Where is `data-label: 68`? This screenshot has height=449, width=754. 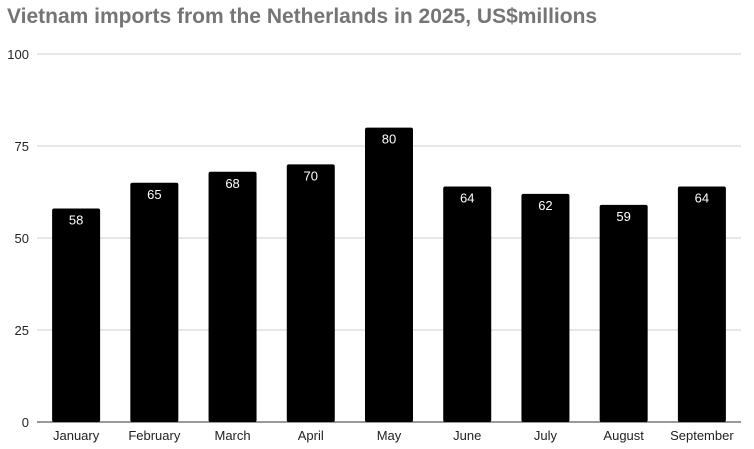 data-label: 68 is located at coordinates (232, 183).